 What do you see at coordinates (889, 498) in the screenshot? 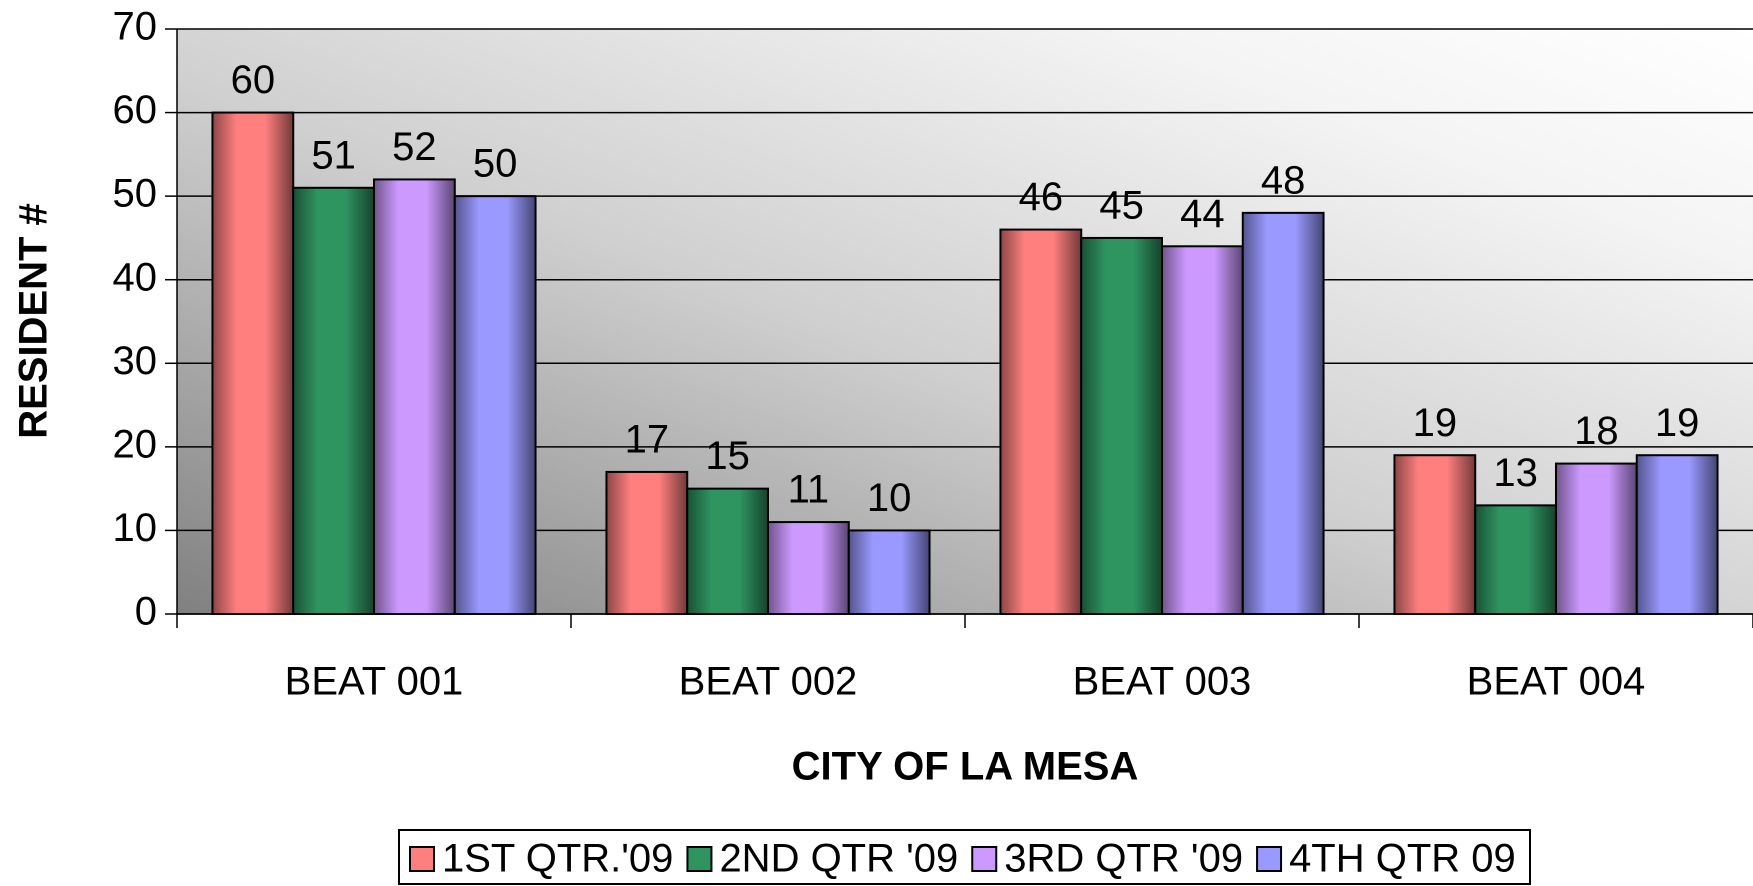
I see `data-label: 10` at bounding box center [889, 498].